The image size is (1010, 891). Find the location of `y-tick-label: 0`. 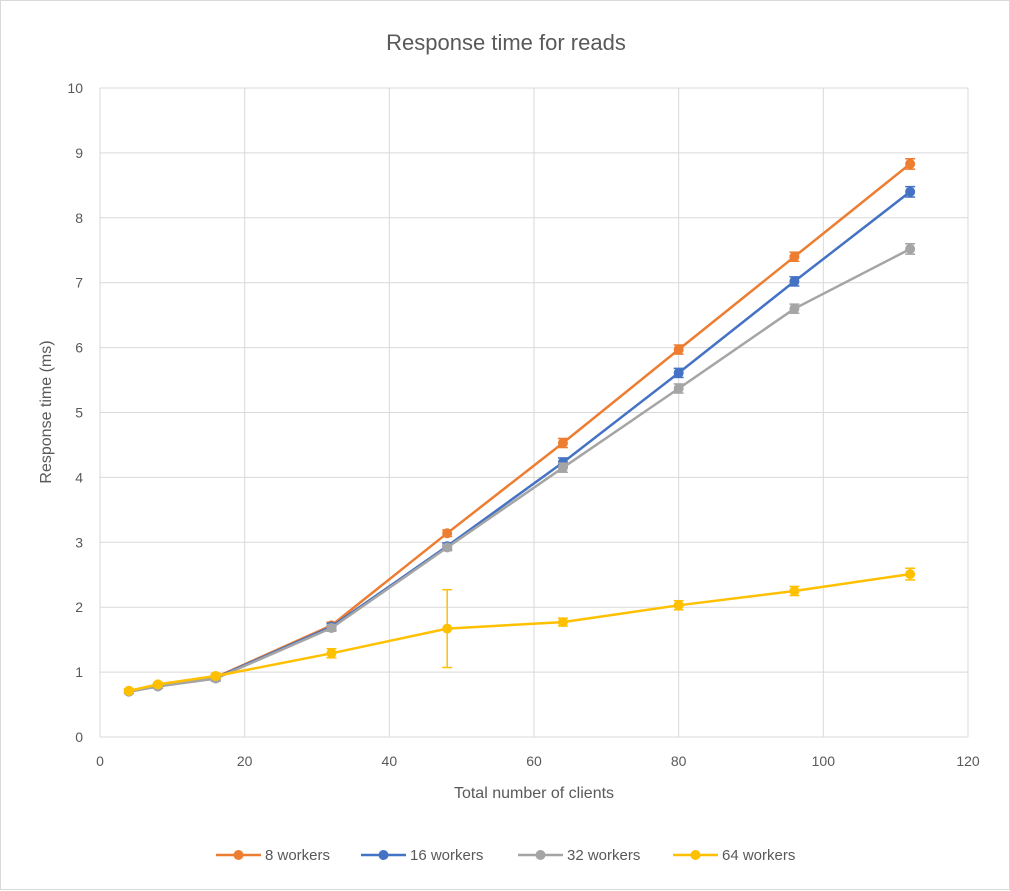

y-tick-label: 0 is located at coordinates (79, 737).